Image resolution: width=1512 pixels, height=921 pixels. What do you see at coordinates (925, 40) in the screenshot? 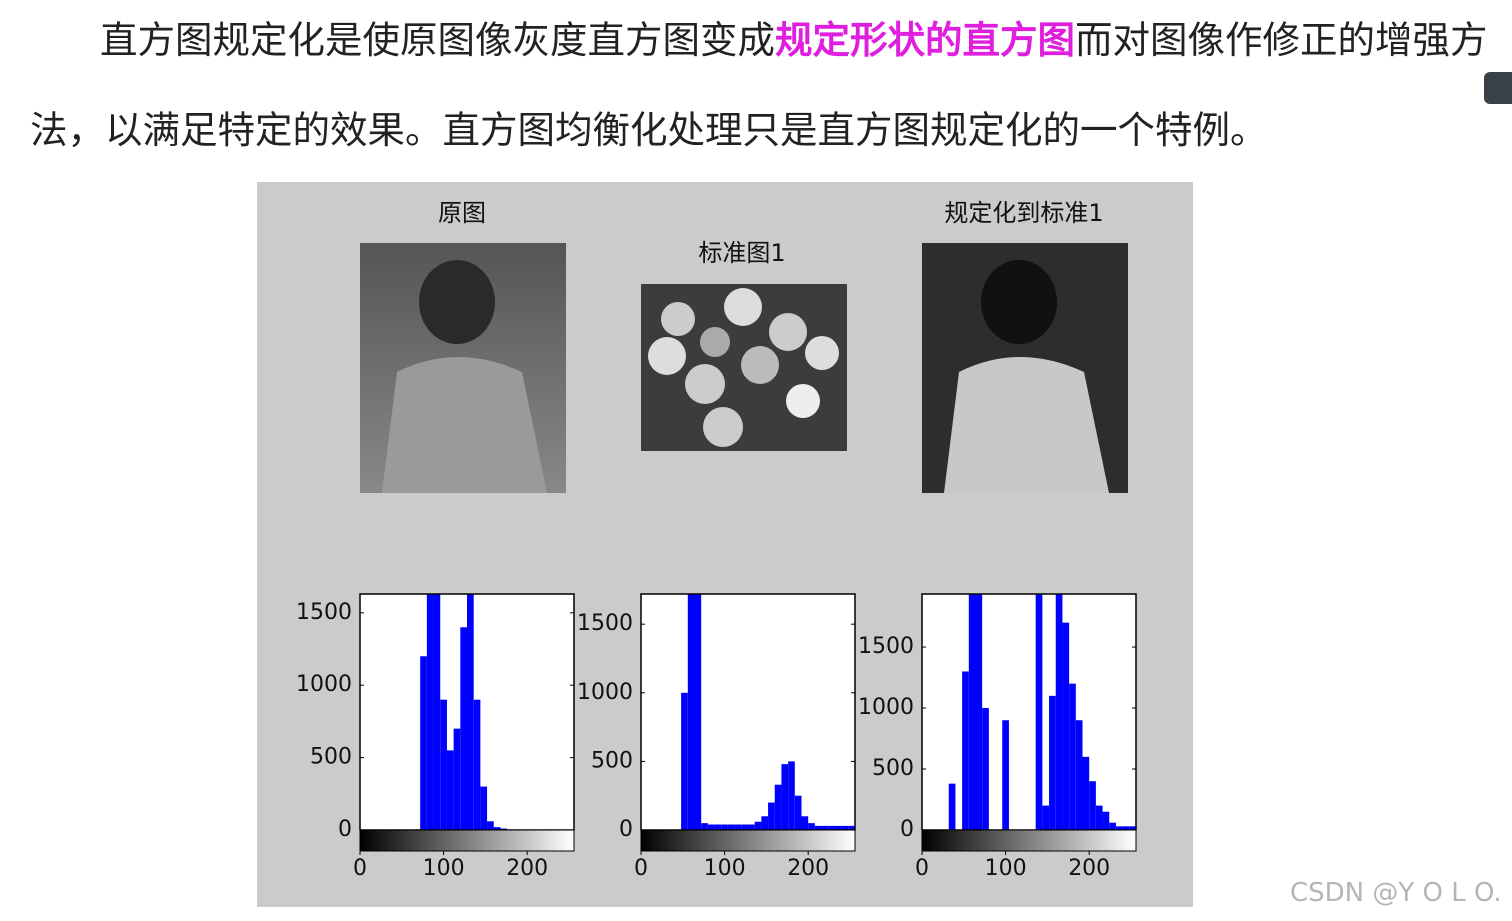
I see `highlight: 规定形状的直方图` at bounding box center [925, 40].